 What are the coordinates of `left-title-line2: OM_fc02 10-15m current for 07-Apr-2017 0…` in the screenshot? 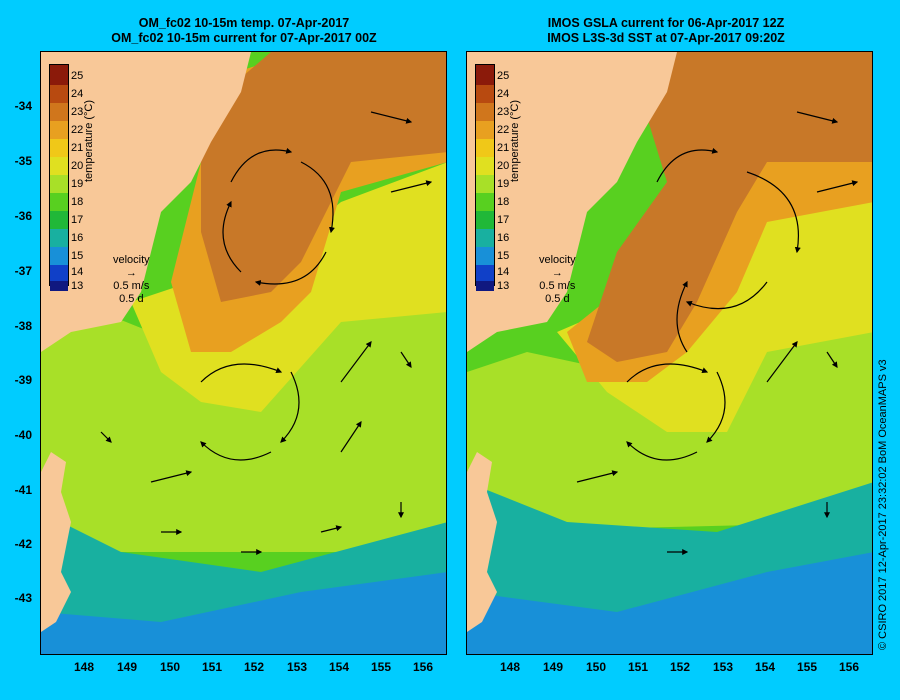 It's located at (244, 38).